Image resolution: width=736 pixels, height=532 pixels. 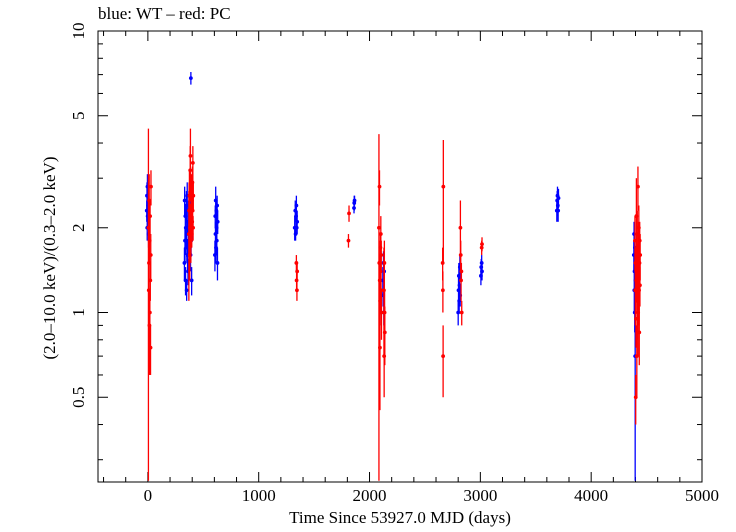 What do you see at coordinates (259, 495) in the screenshot?
I see `x-tick-label: 1000` at bounding box center [259, 495].